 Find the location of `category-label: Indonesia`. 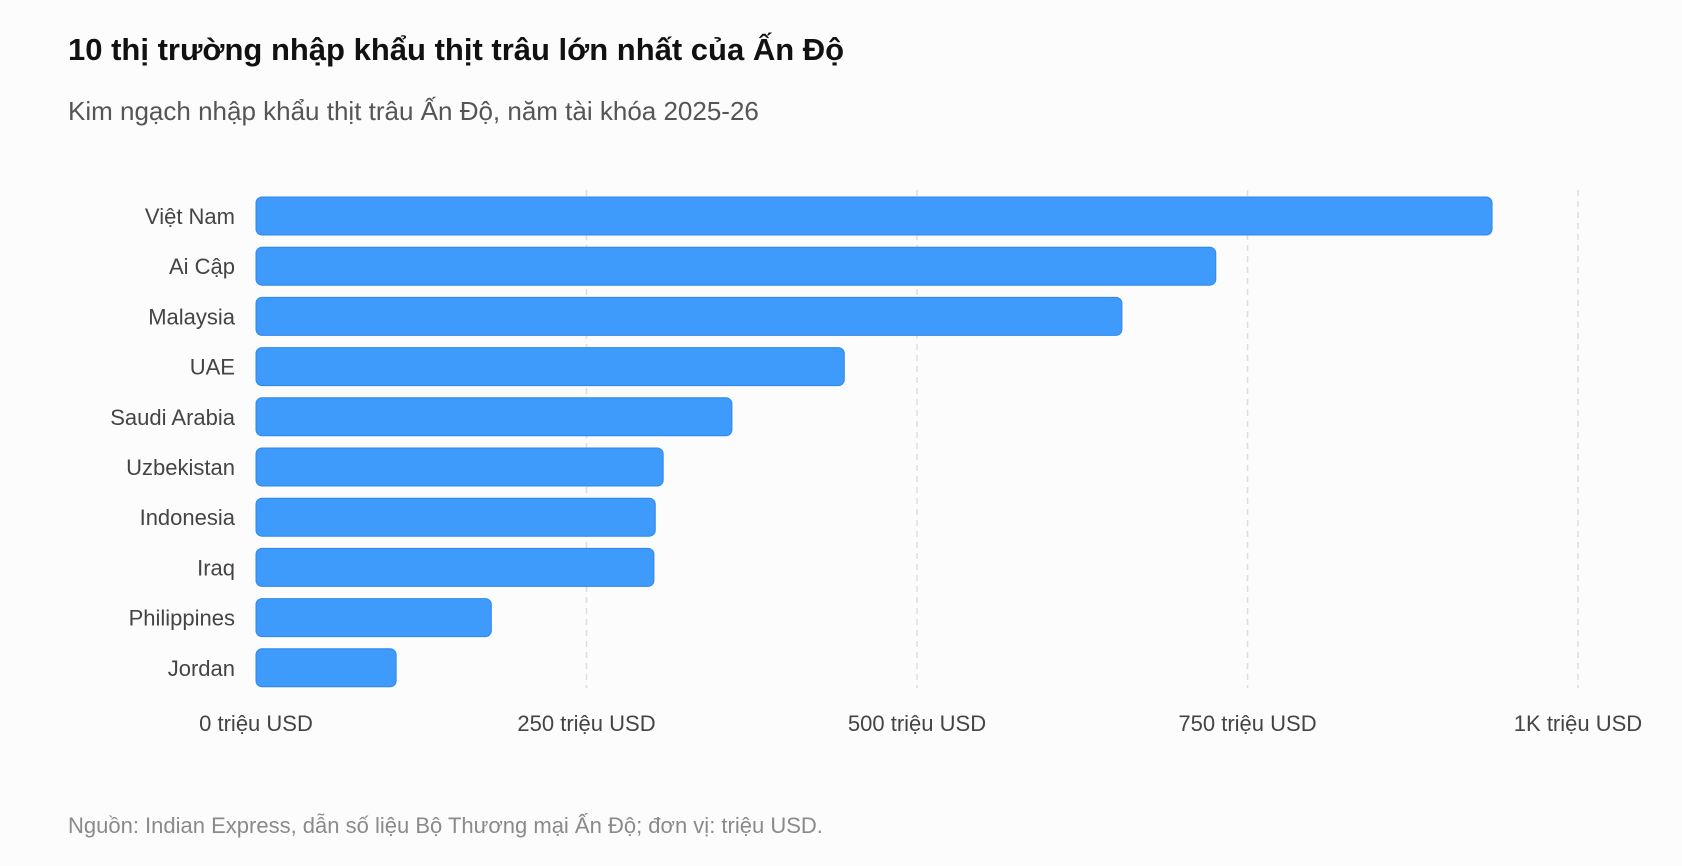

category-label: Indonesia is located at coordinates (188, 517).